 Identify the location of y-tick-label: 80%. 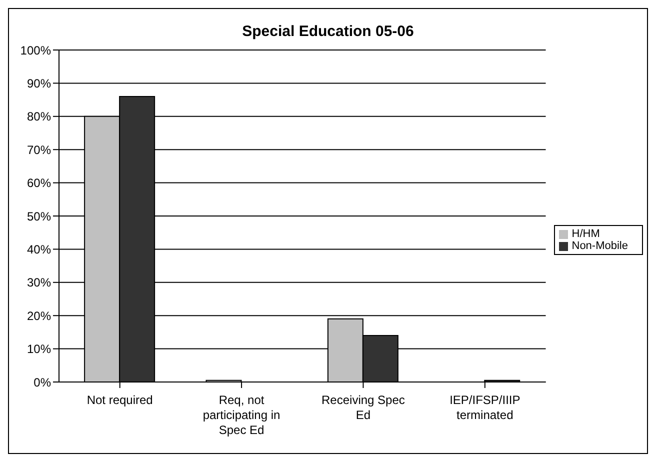
(39, 117).